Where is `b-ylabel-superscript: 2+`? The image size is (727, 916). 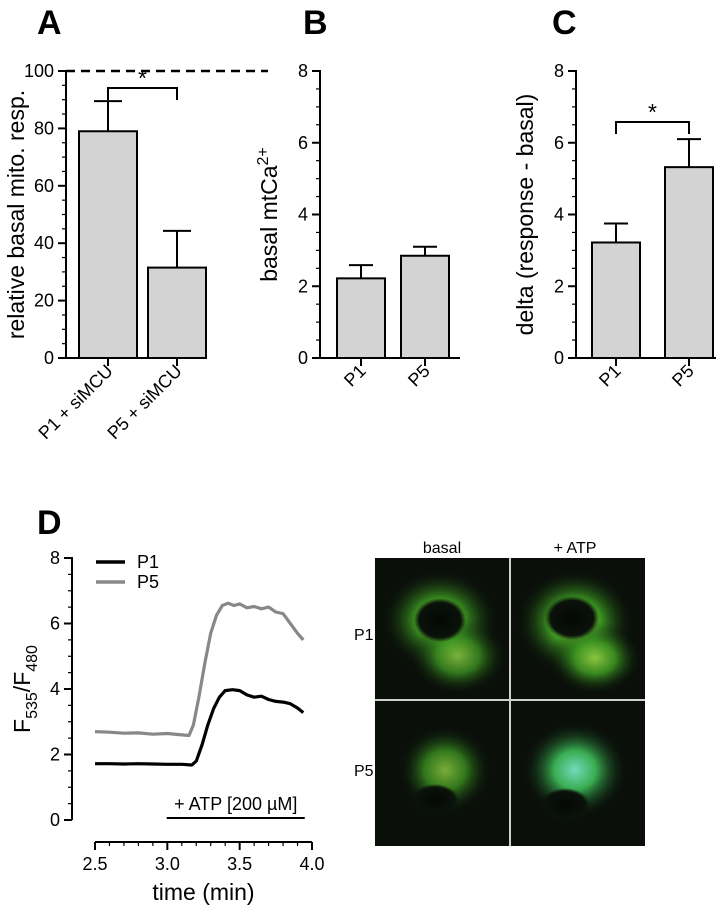
b-ylabel-superscript: 2+ is located at coordinates (263, 156).